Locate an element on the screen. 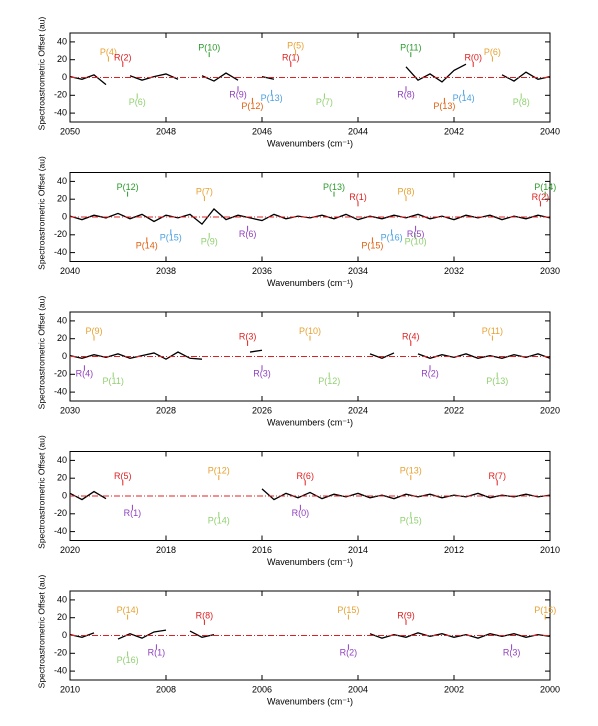 This screenshot has width=598, height=726. annotation: P(5) is located at coordinates (295, 46).